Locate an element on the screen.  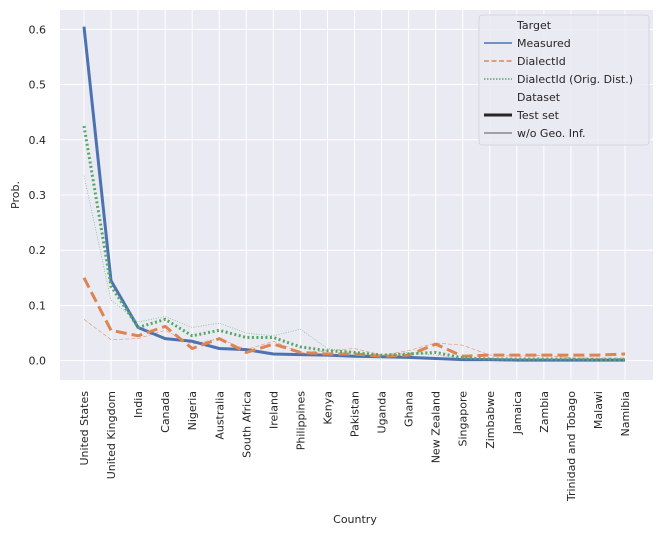
x-tick-label: Singapore is located at coordinates (463, 419).